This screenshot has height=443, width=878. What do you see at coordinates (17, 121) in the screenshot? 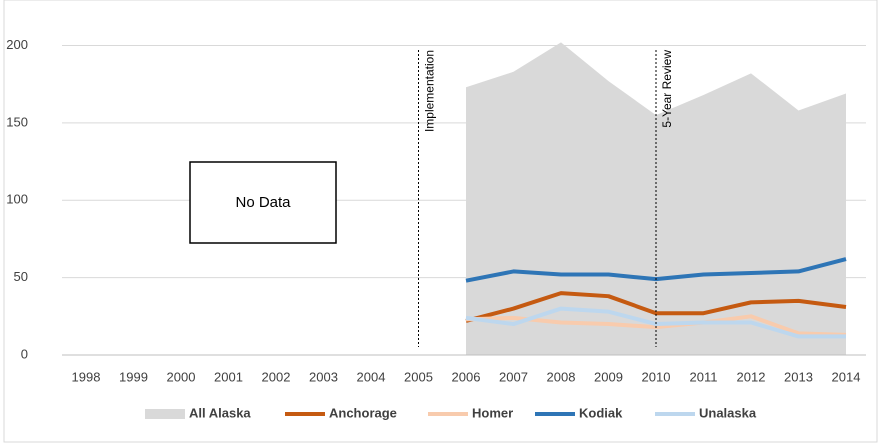
I see `y-tick-label: 150` at bounding box center [17, 121].